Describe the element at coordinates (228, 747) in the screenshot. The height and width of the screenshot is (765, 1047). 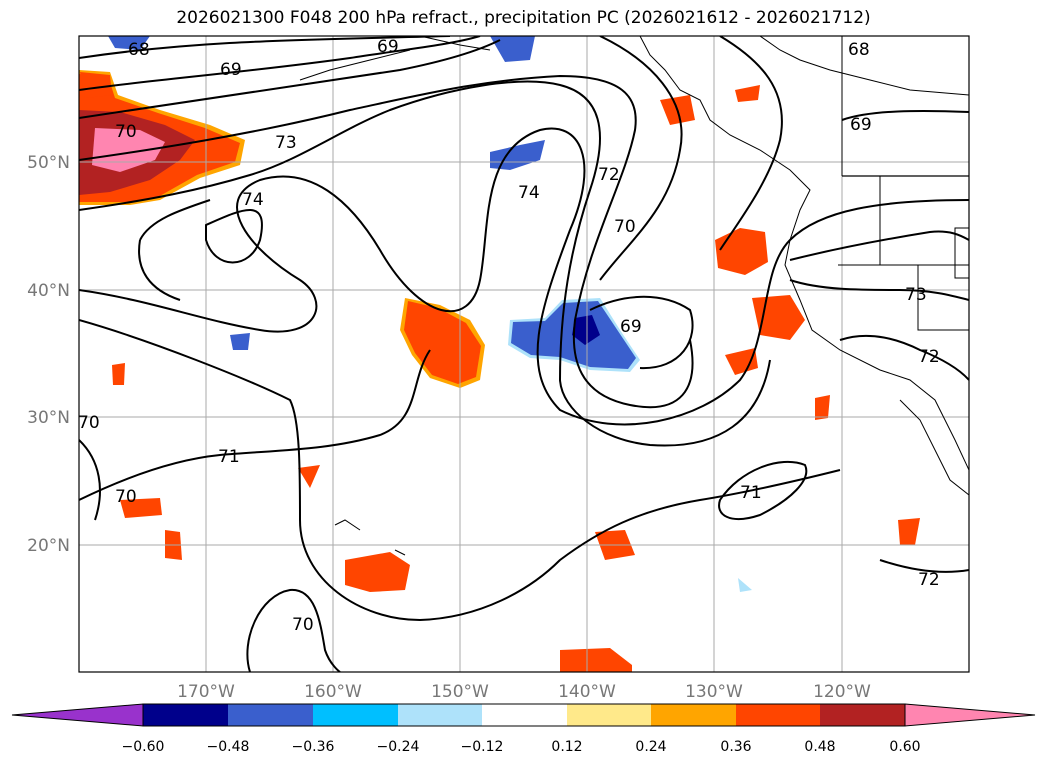
I see `colorbar-tick-label: −0.48` at that location.